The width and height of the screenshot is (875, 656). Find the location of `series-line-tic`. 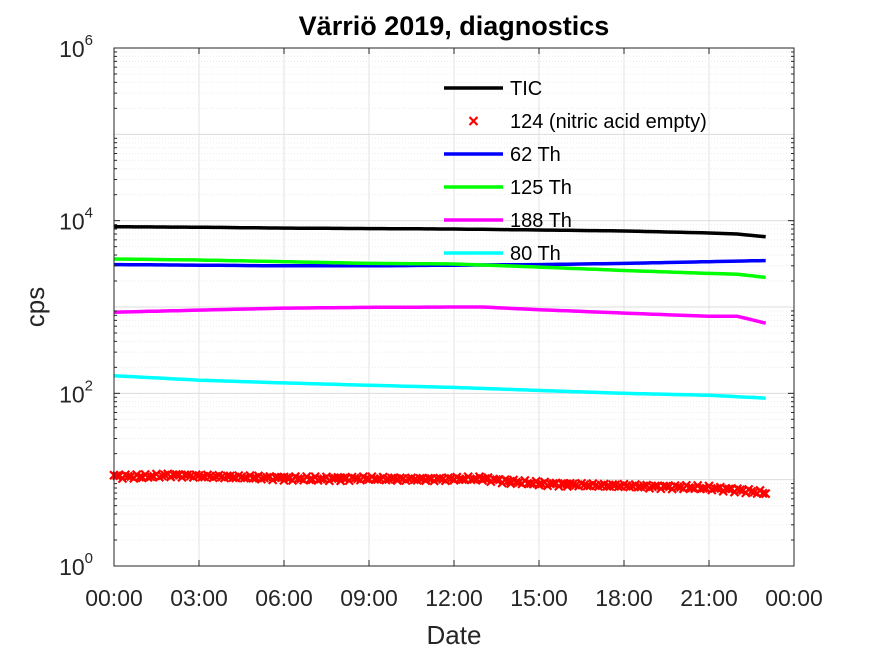

series-line-tic is located at coordinates (440, 232).